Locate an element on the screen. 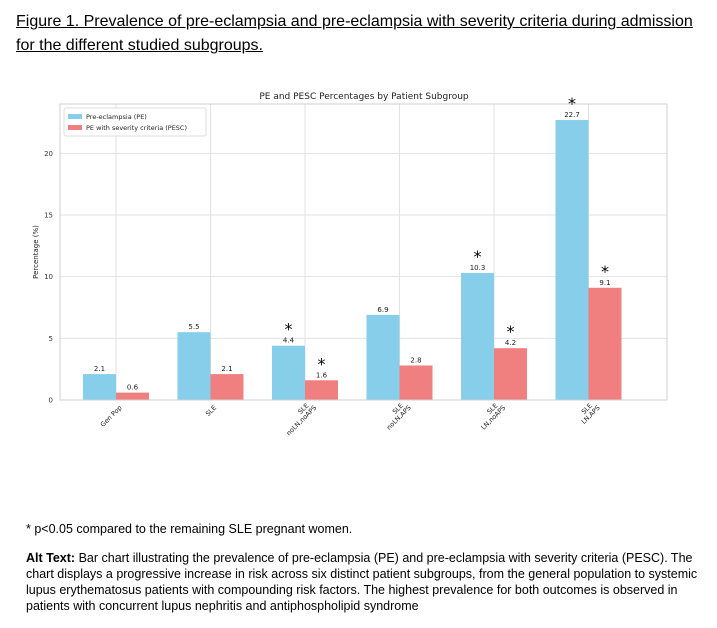 Image resolution: width=717 pixels, height=628 pixels. bar-value-label: 9.1 is located at coordinates (604, 283).